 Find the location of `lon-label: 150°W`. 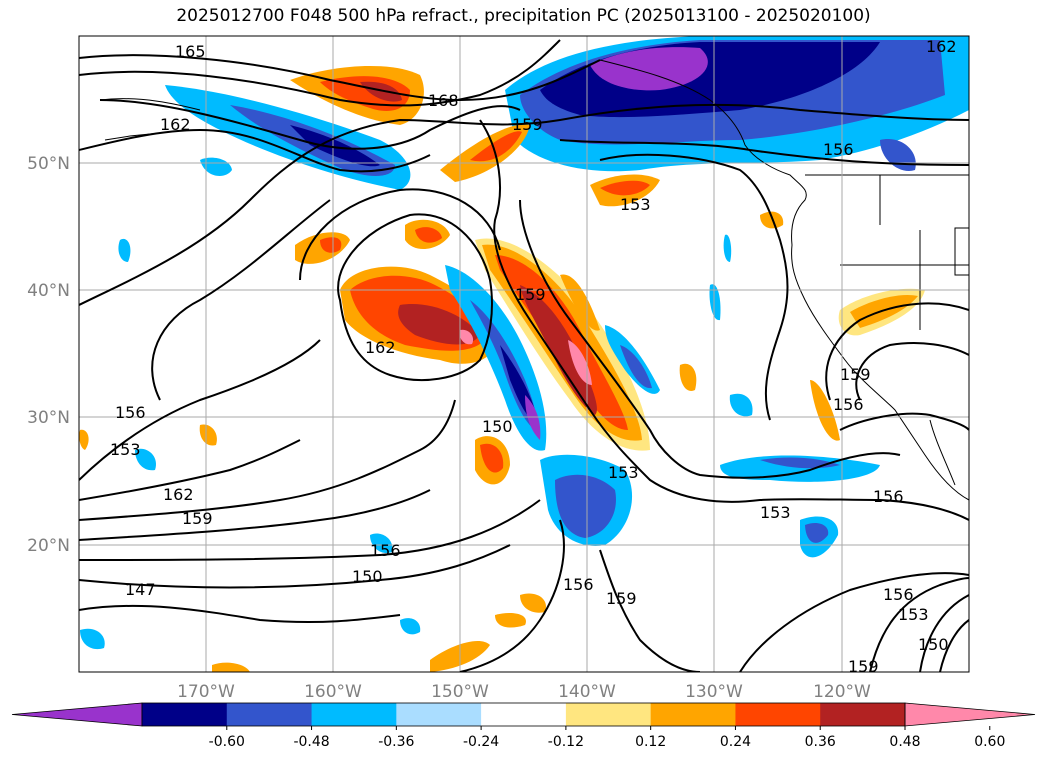

lon-label: 150°W is located at coordinates (460, 692).